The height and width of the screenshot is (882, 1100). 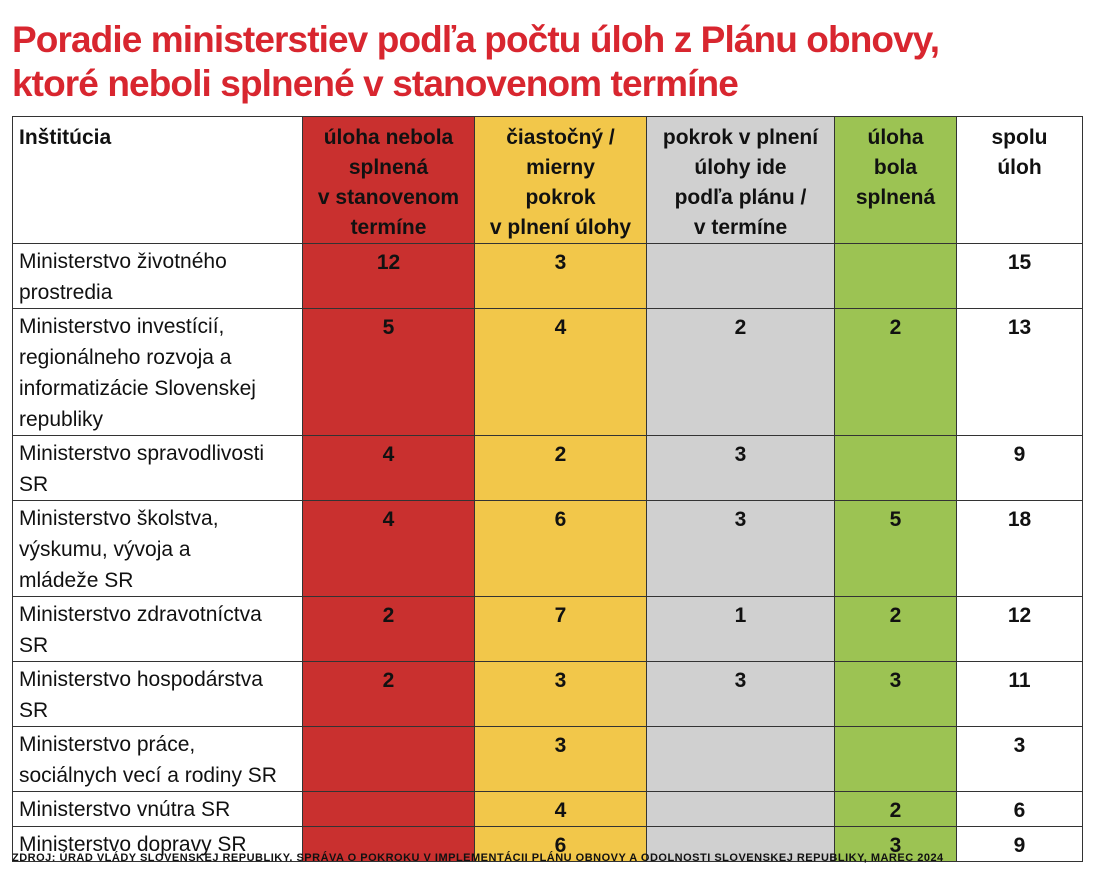 I want to click on header-done: úloha bola splnená, so click(x=895, y=180).